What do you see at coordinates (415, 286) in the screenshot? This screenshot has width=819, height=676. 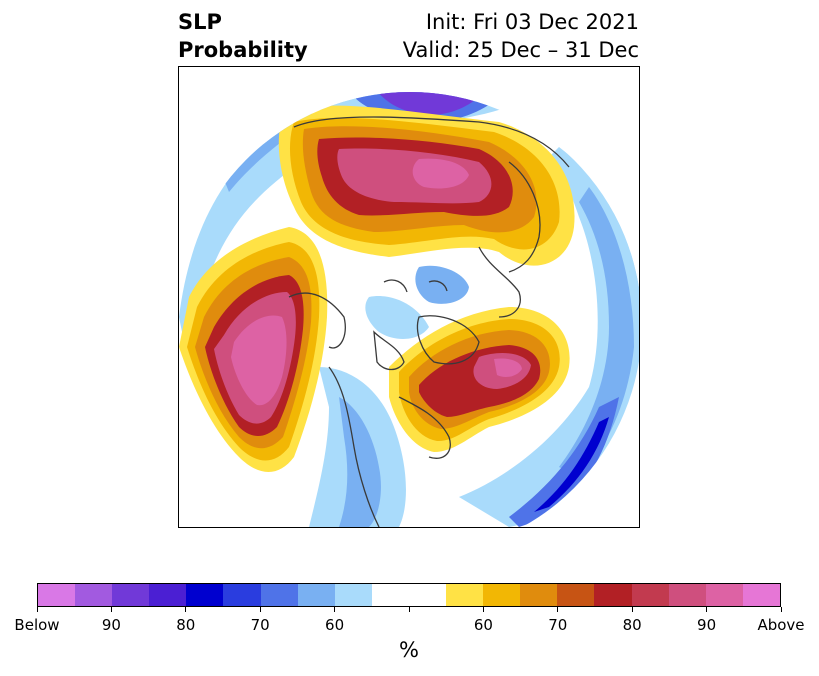 I see `coast-arctic-islands` at bounding box center [415, 286].